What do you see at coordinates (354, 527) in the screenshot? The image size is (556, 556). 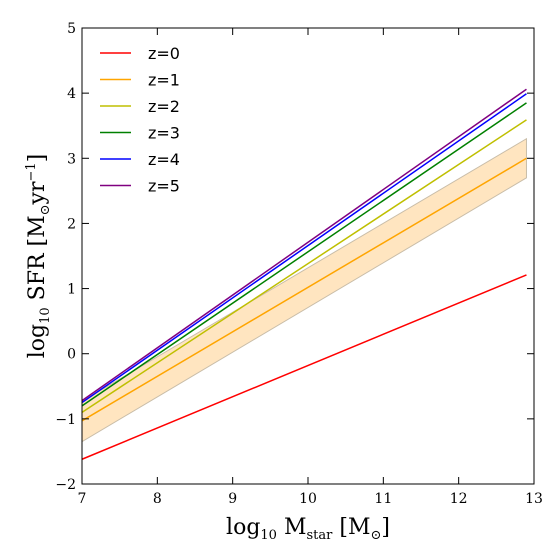 I see `x-axis-label-units: [M` at bounding box center [354, 527].